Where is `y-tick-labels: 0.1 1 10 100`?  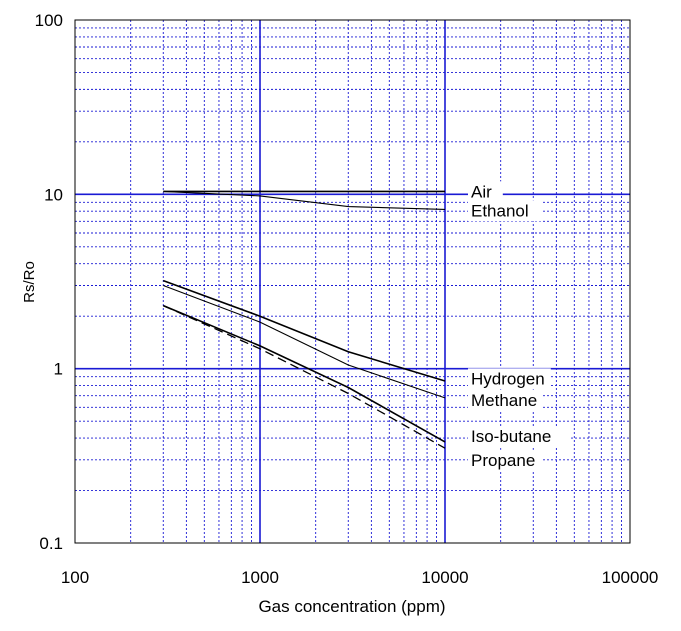 y-tick-labels: 0.1 1 10 100 is located at coordinates (49, 282).